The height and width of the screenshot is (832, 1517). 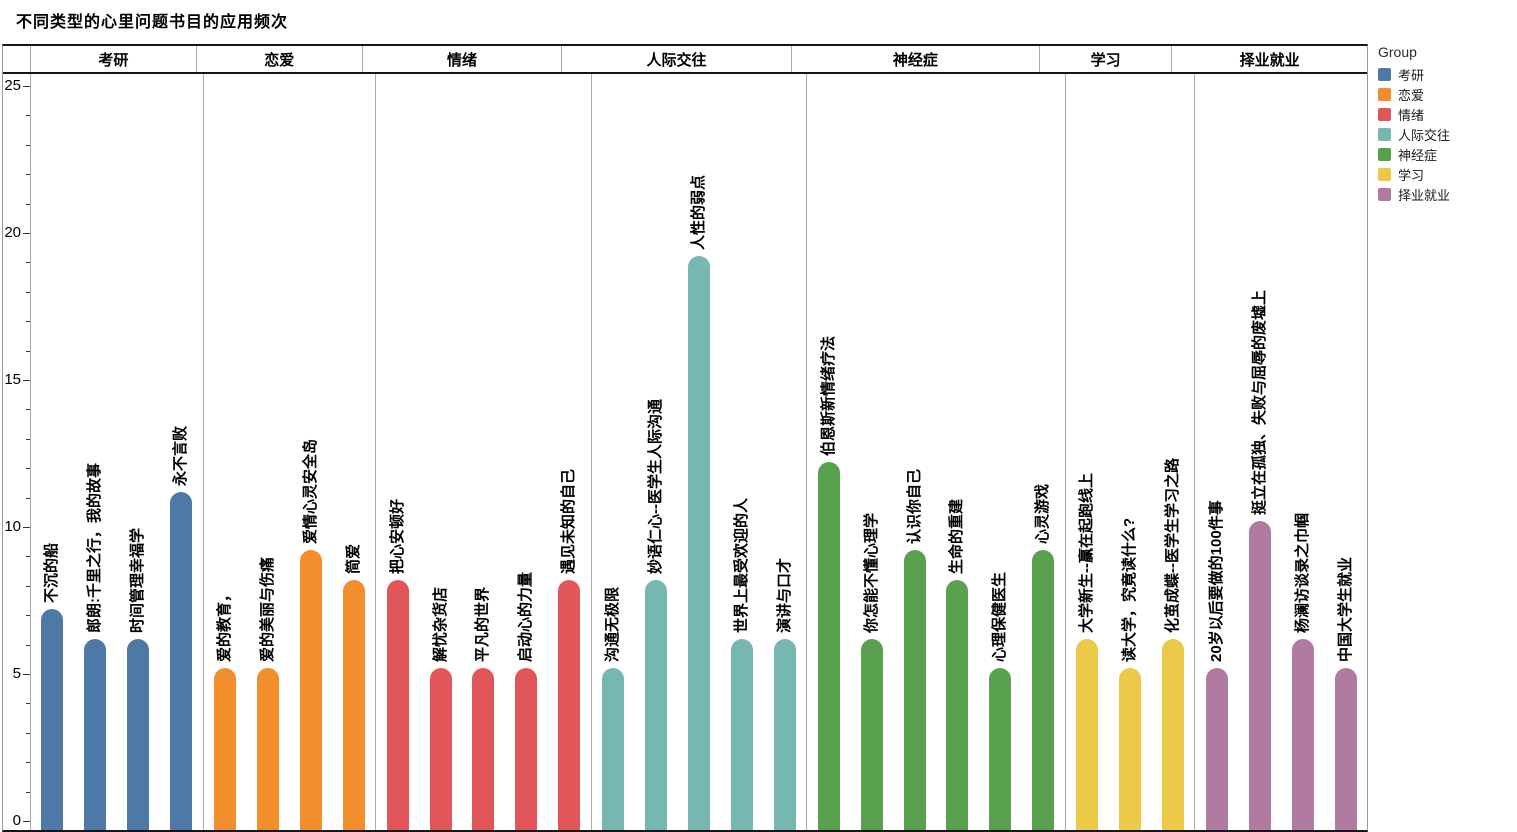 I want to click on bar-cell: 时间管理幸福学, so click(x=138, y=452).